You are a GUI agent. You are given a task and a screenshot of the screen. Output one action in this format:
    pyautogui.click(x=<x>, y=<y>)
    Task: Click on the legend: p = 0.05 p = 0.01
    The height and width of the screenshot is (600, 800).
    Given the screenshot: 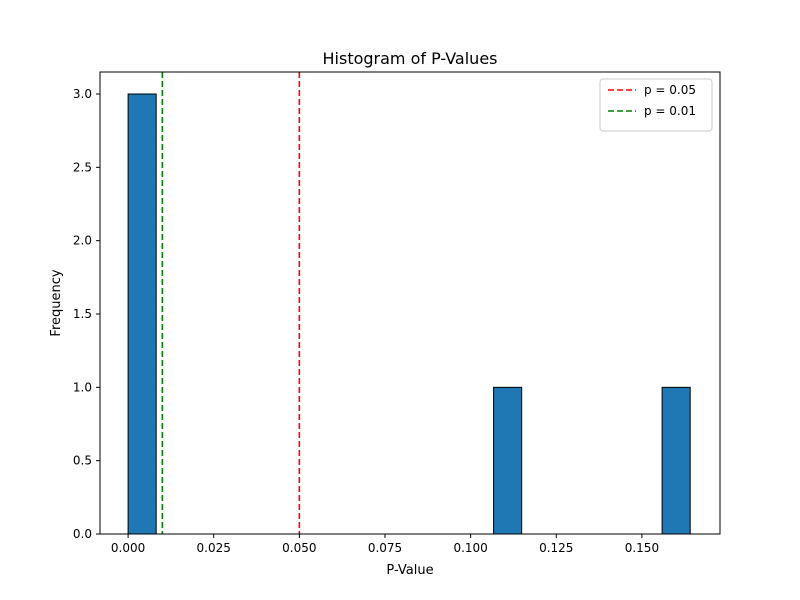 What is the action you would take?
    pyautogui.click(x=656, y=105)
    